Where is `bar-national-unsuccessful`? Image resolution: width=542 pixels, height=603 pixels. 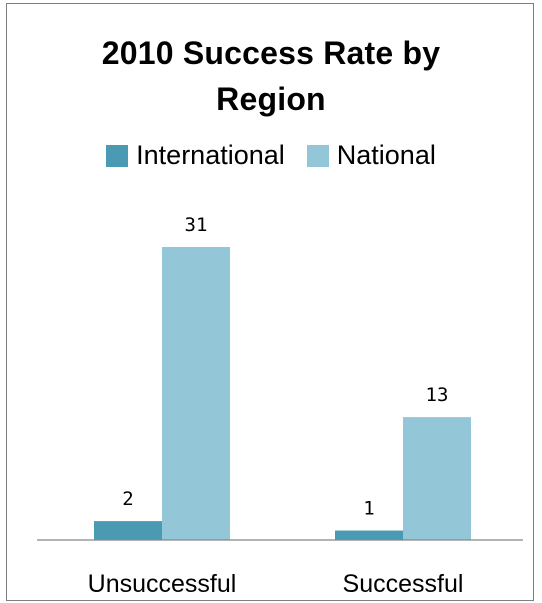
bar-national-unsuccessful is located at coordinates (196, 393).